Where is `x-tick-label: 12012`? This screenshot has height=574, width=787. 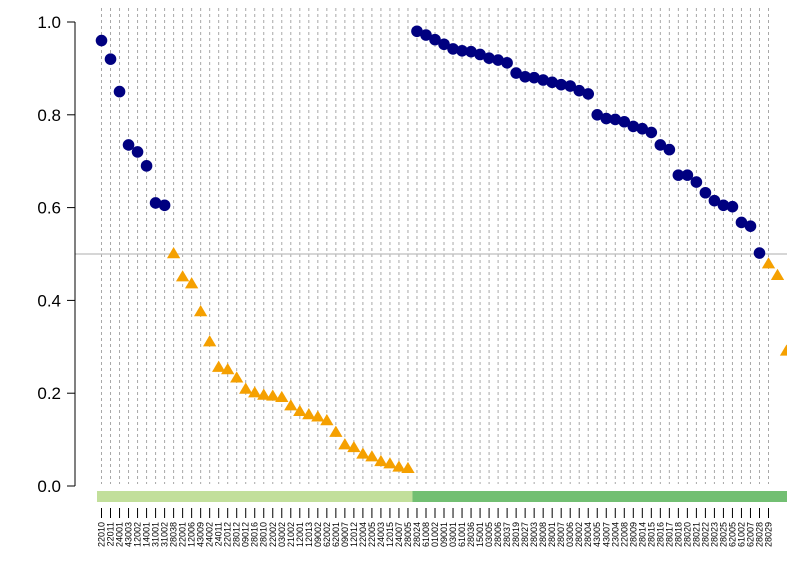
x-tick-label: 12012 is located at coordinates (354, 534).